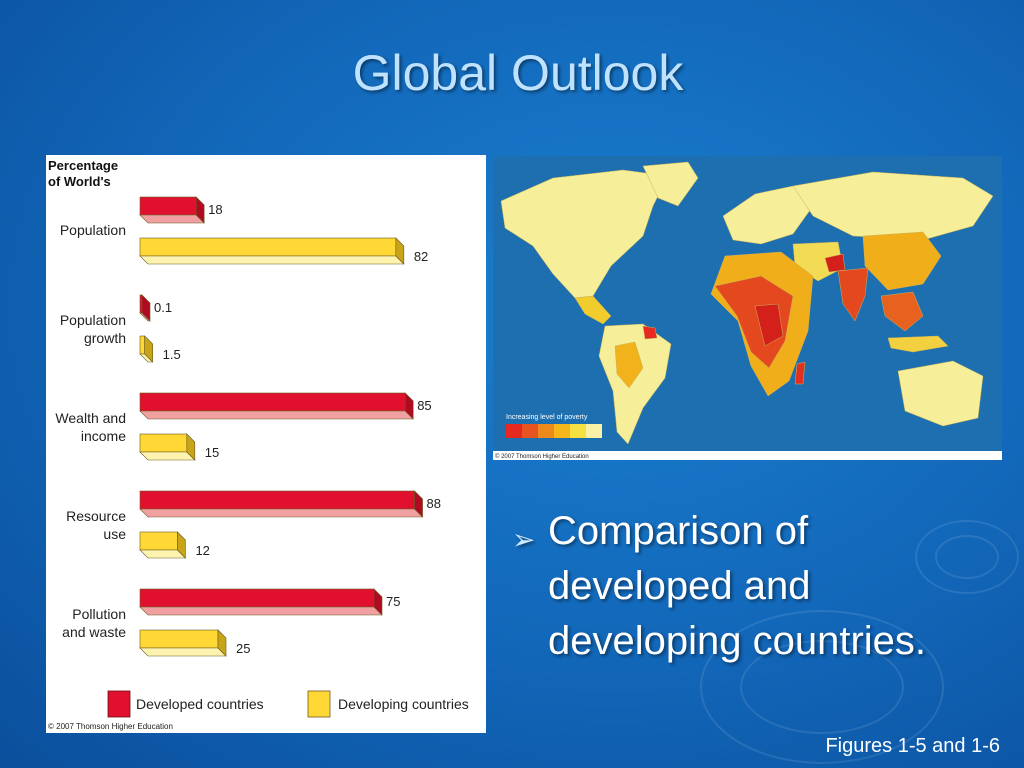 Image resolution: width=1024 pixels, height=768 pixels. What do you see at coordinates (378, 602) in the screenshot?
I see `bar-developed-4-side-face` at bounding box center [378, 602].